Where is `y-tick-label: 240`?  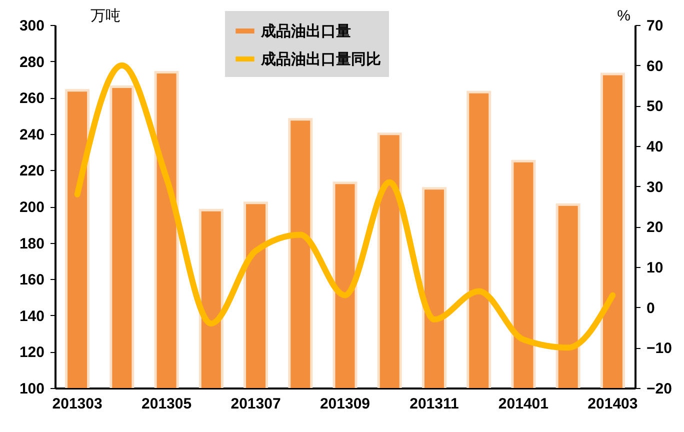
y-tick-label: 240 is located at coordinates (31, 135).